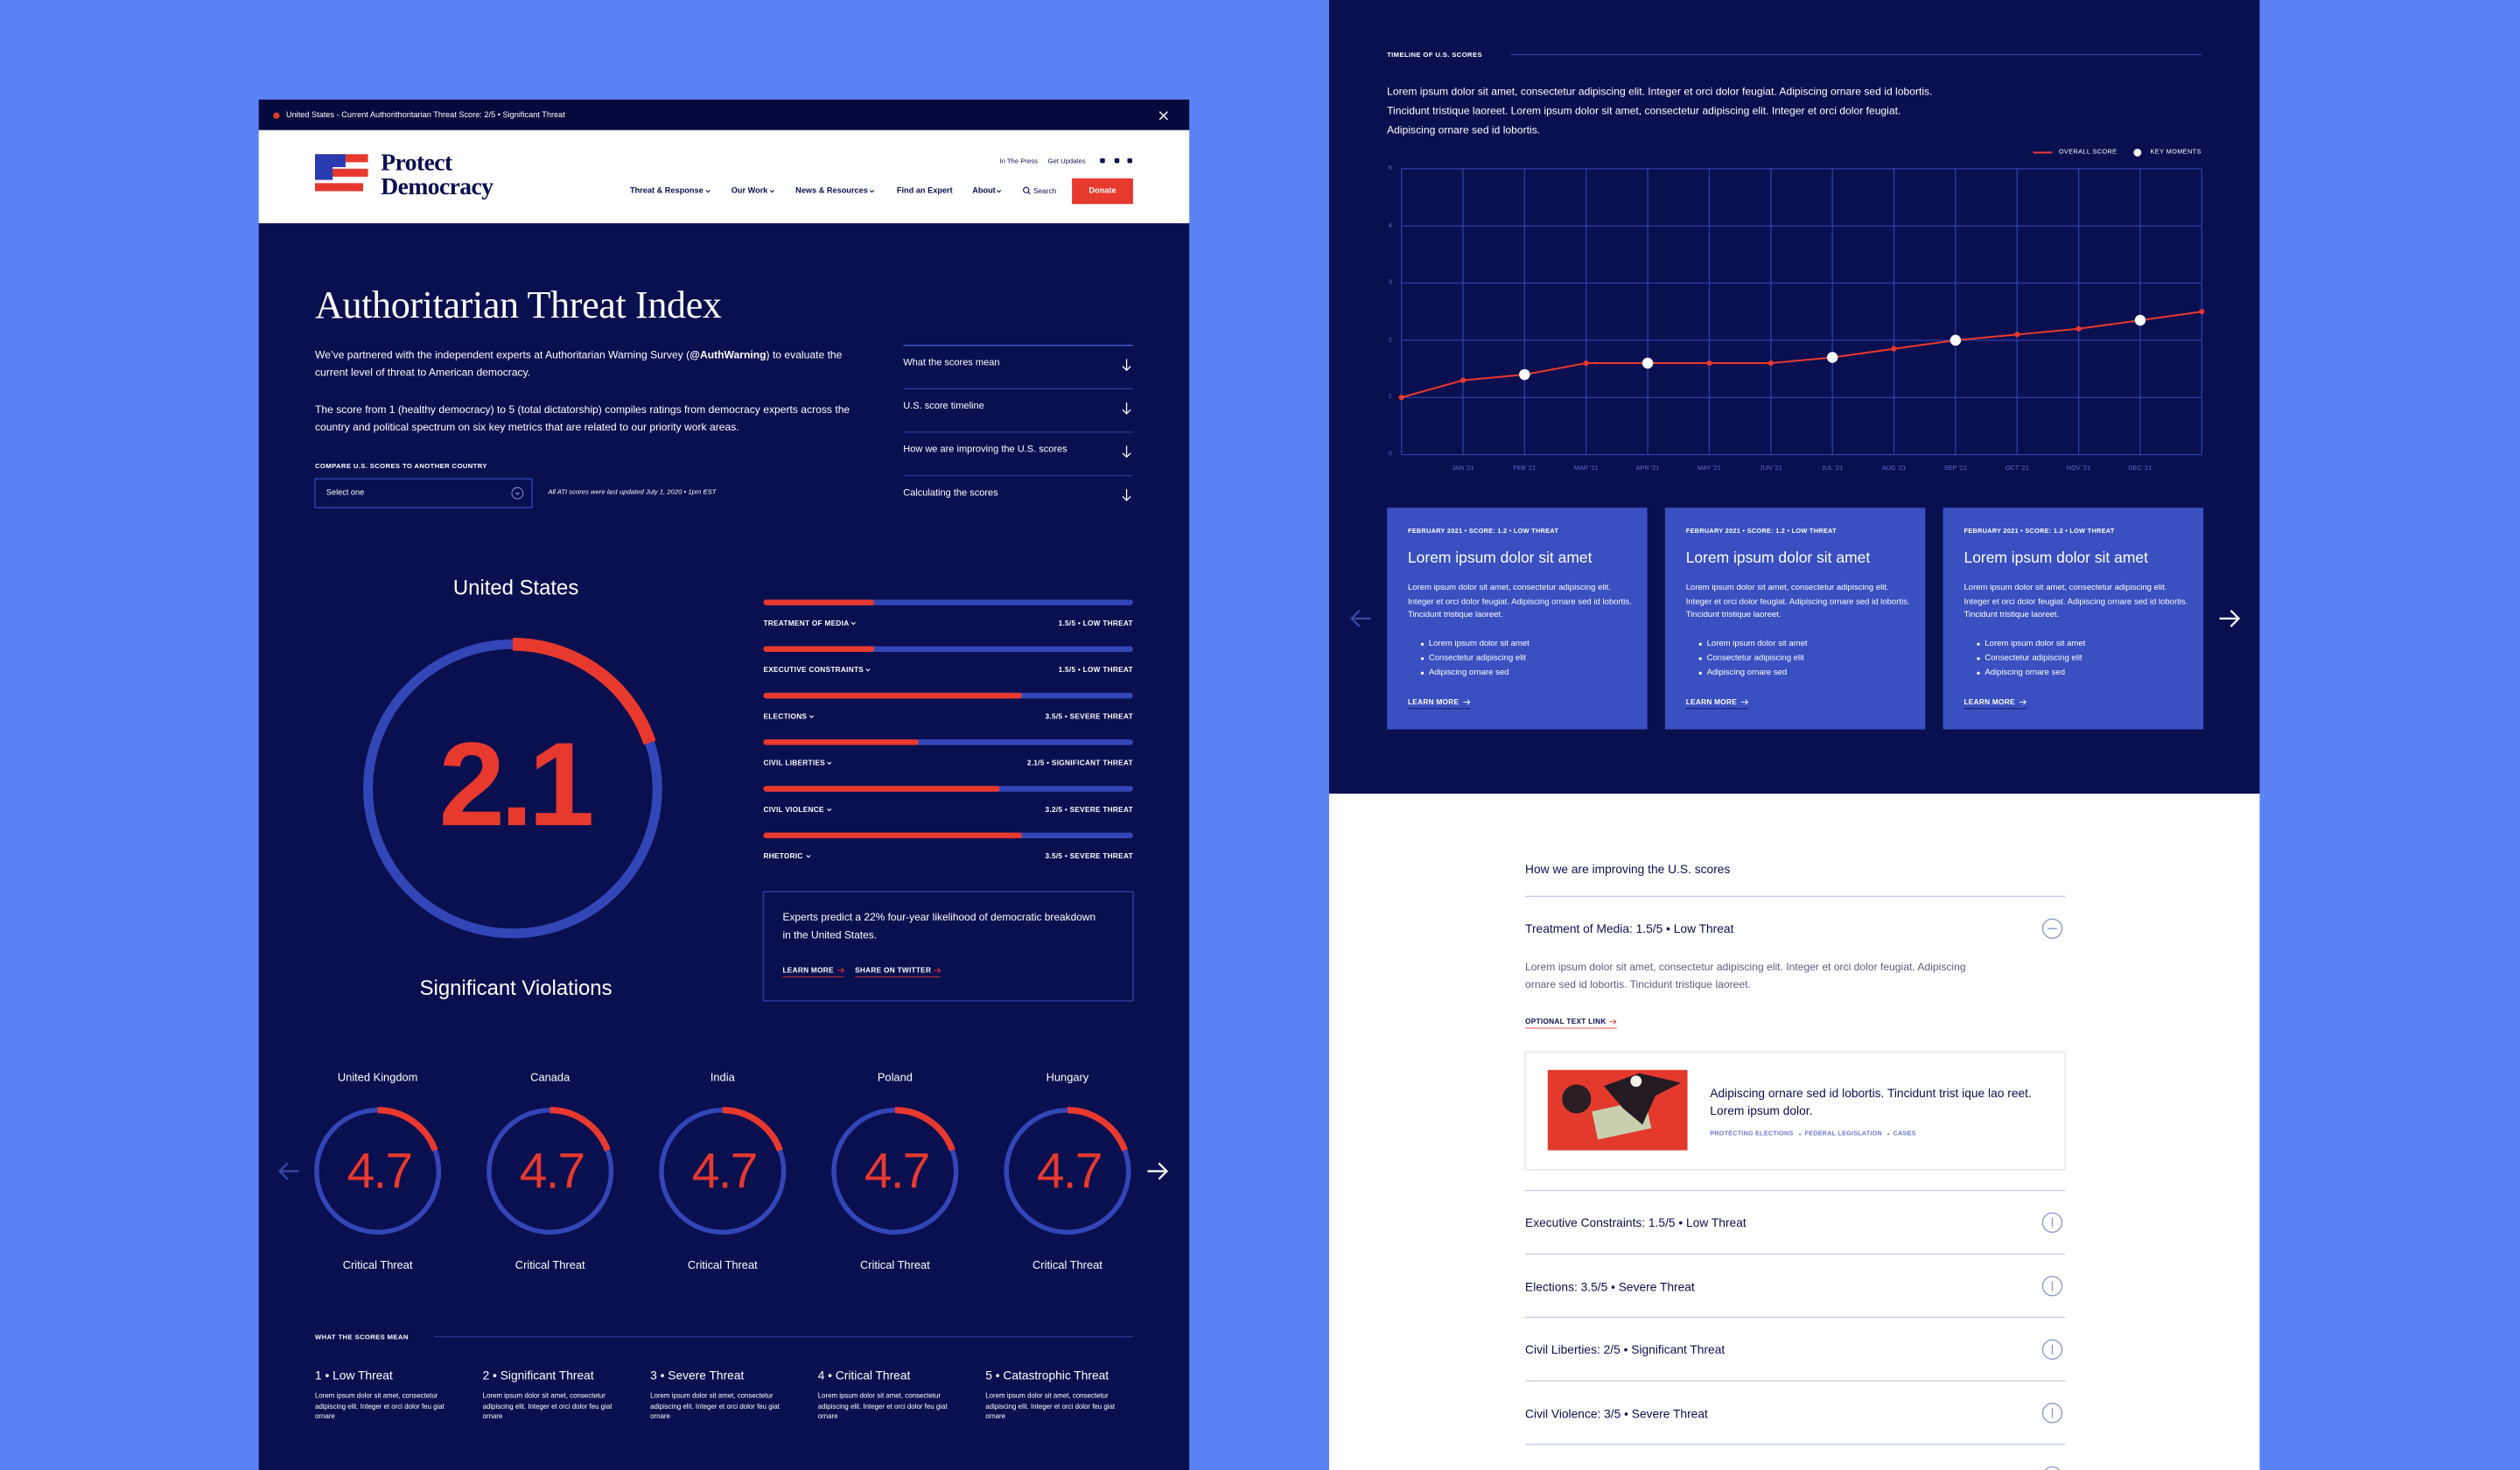  I want to click on prediction-link: LEARN MORE, so click(808, 970).